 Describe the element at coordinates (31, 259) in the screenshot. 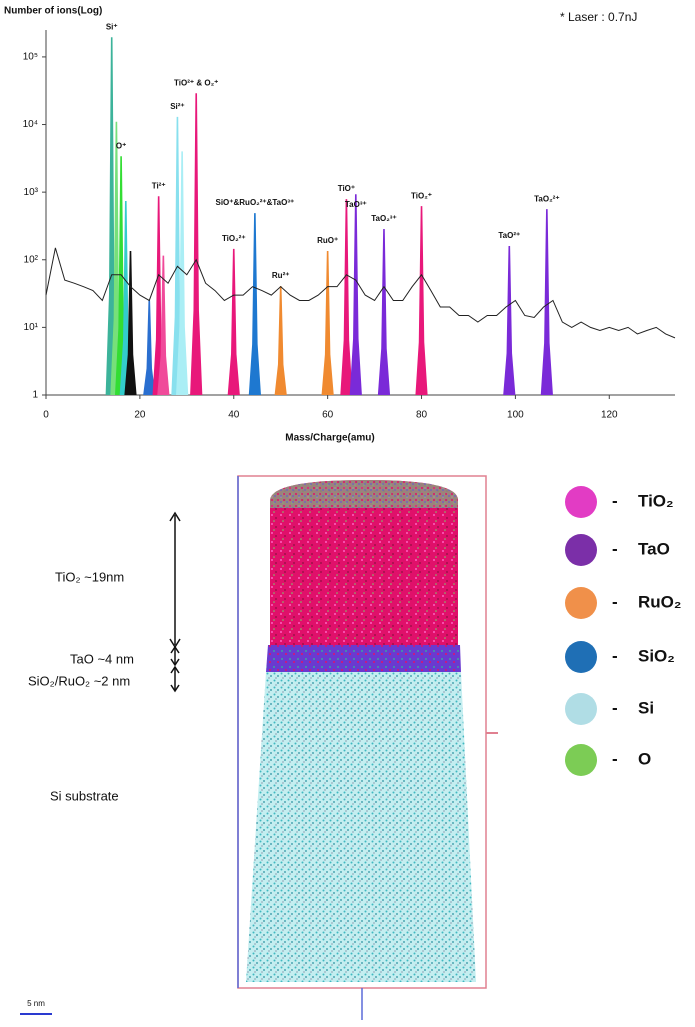

I see `y-tick-label: 10²` at that location.